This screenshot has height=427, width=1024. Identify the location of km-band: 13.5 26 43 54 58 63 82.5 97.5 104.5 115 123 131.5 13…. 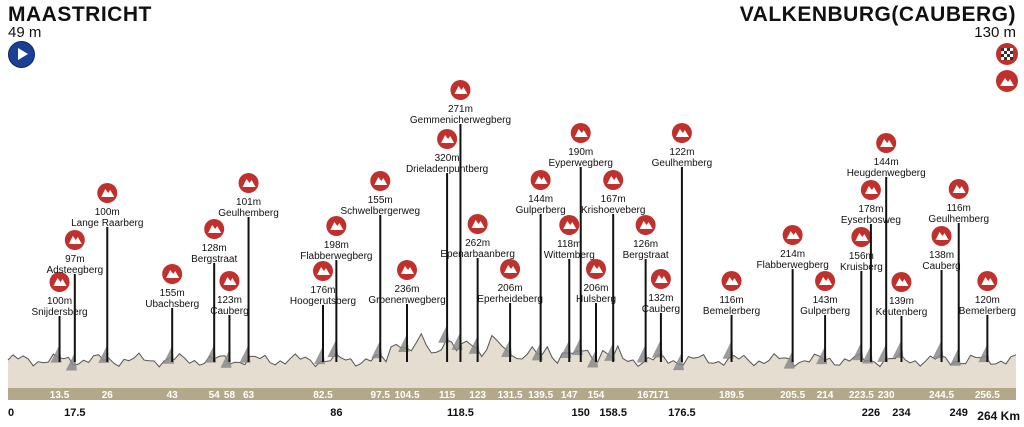
(512, 386).